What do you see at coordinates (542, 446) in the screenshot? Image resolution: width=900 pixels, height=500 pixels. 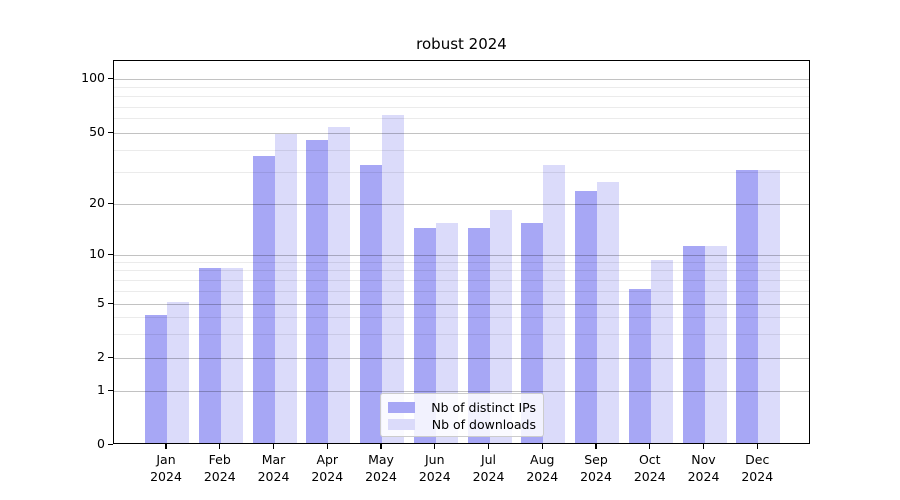 I see `x-tick-mark-aug` at bounding box center [542, 446].